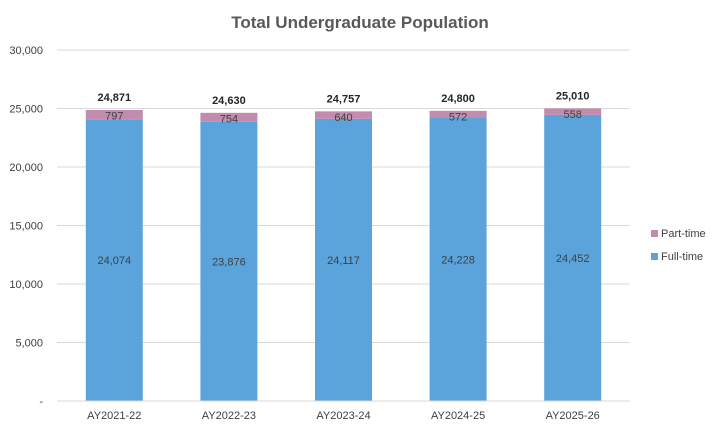 This screenshot has width=720, height=432. Describe the element at coordinates (458, 99) in the screenshot. I see `total-label: 24,800` at that location.